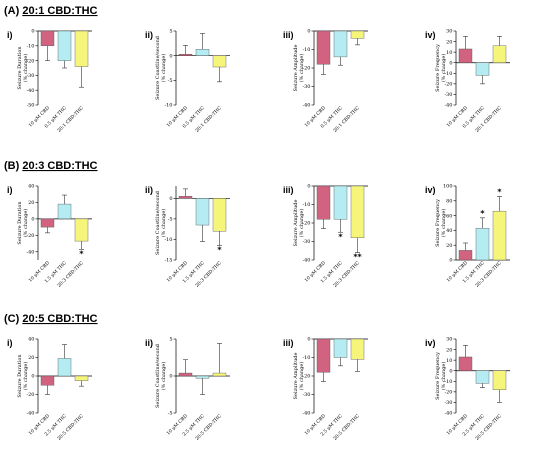 The image size is (550, 467). What do you see at coordinates (449, 216) in the screenshot?
I see `y-tick-label: 60` at bounding box center [449, 216].